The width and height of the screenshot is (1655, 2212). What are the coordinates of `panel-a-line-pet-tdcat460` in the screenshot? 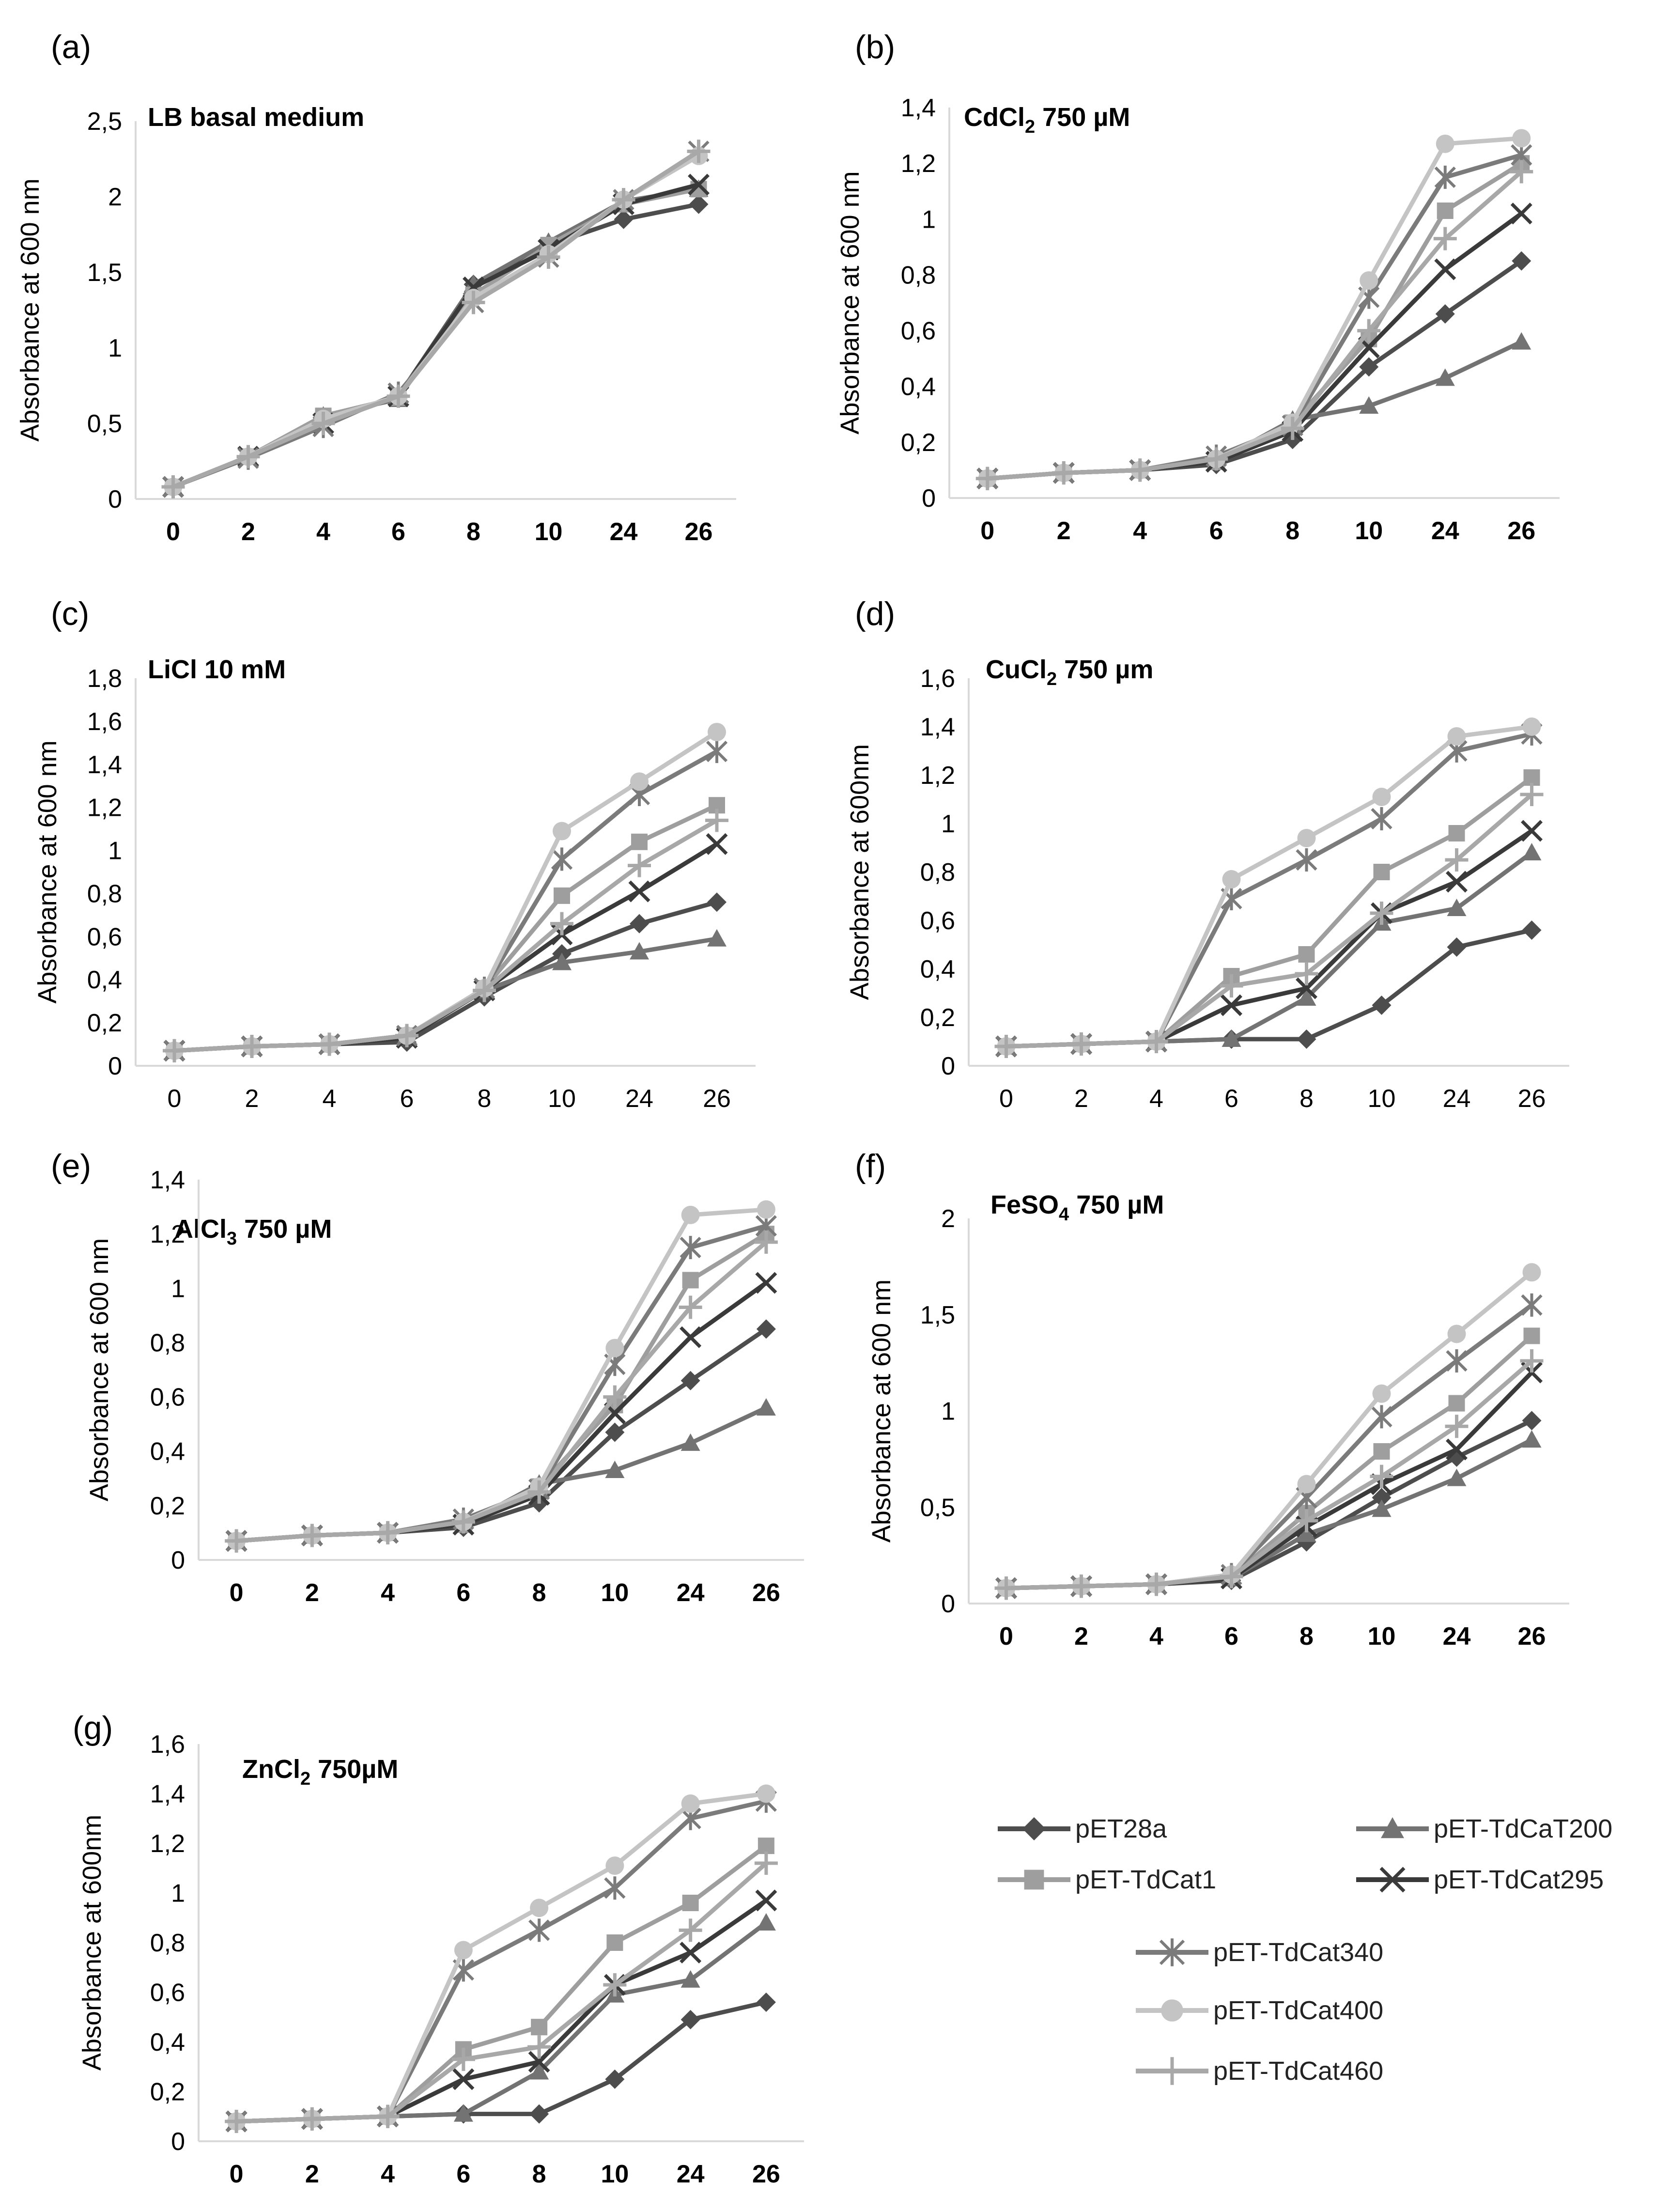 It's located at (436, 319).